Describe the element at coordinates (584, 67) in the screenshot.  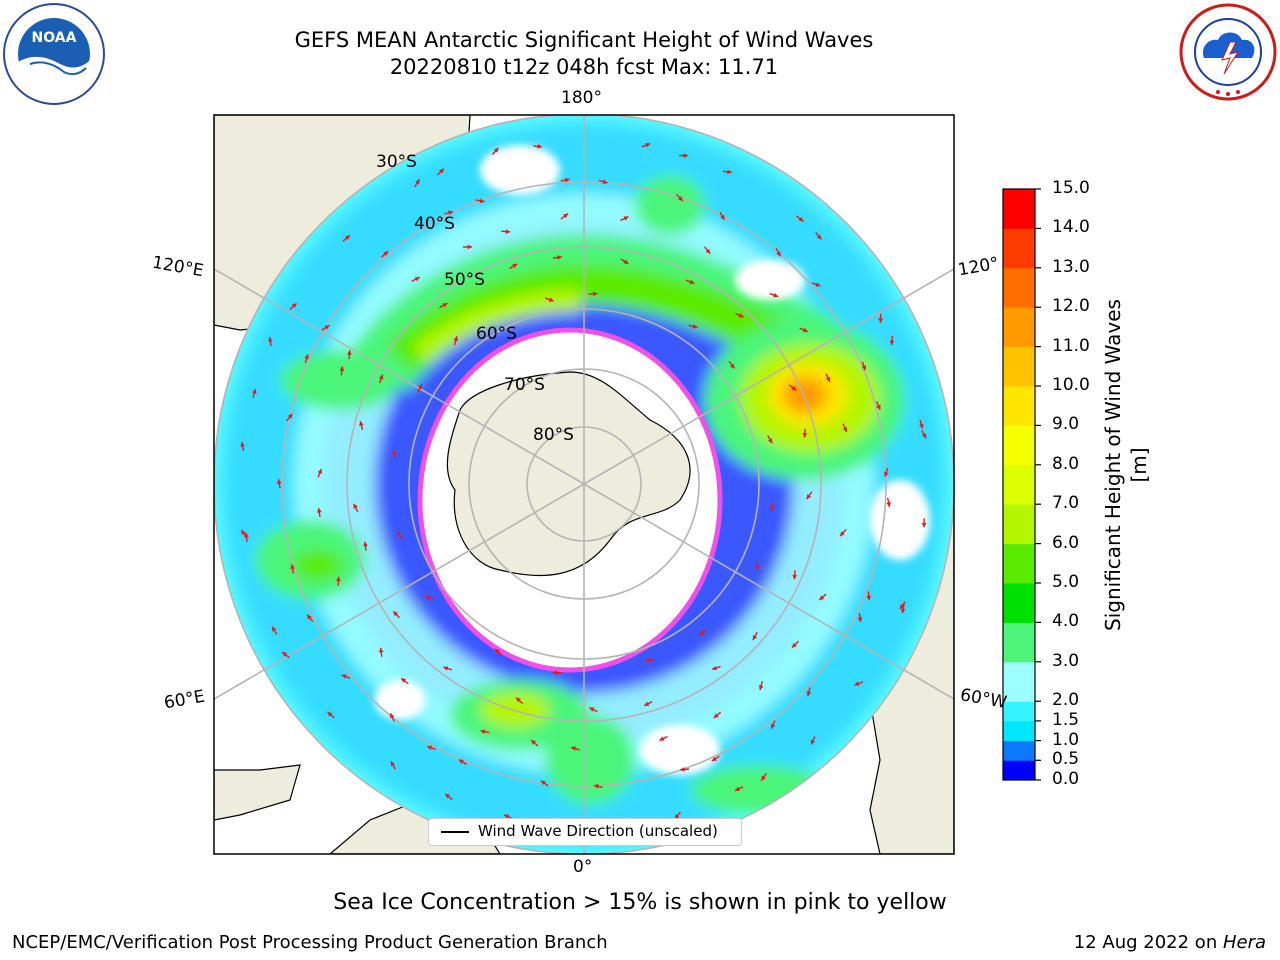
I see `chart-subtitle: 20220810 t12z 048h fcst Max: 11.71` at that location.